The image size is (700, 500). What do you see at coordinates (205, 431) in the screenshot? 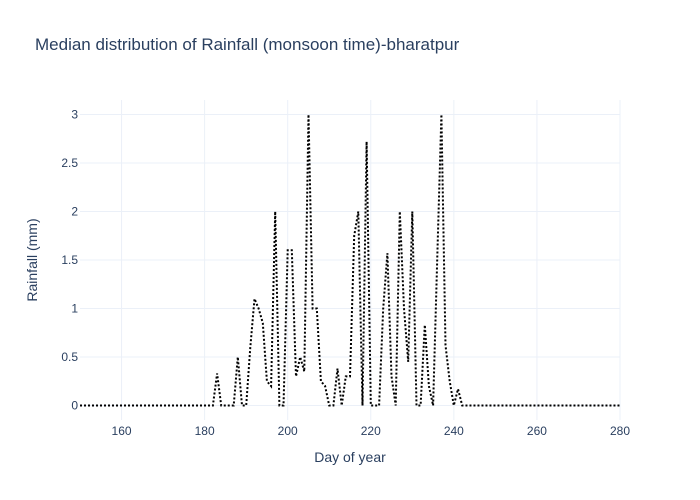
I see `x-tick-label: 180` at bounding box center [205, 431].